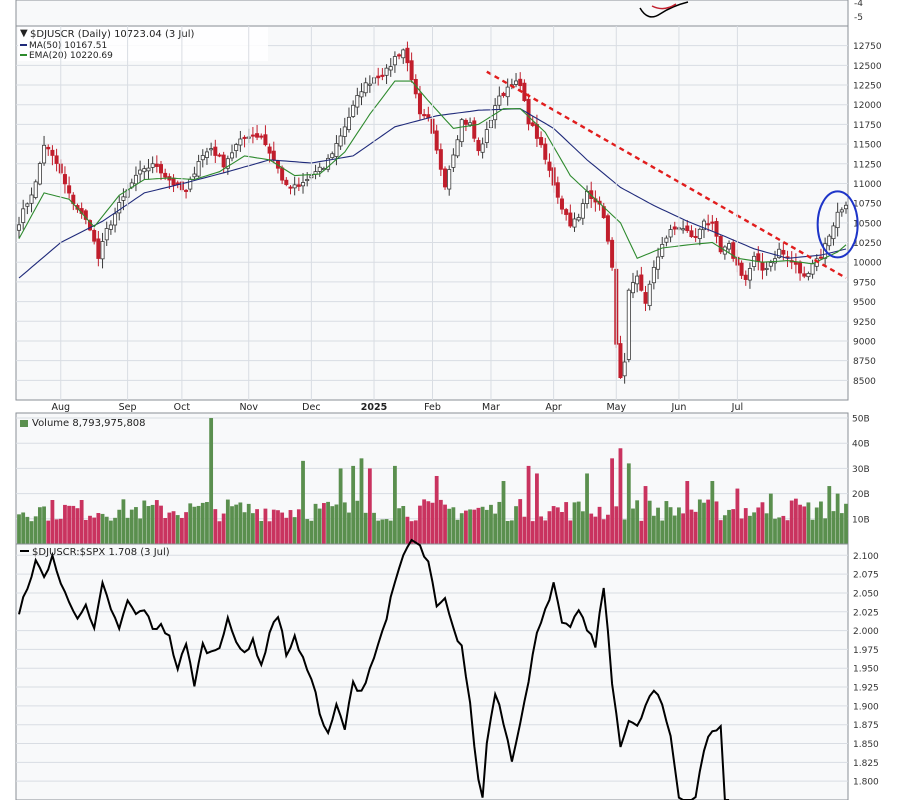 The image size is (900, 800). What do you see at coordinates (866, 576) in the screenshot?
I see `ratio-y-tick-label: 2.075` at bounding box center [866, 576].